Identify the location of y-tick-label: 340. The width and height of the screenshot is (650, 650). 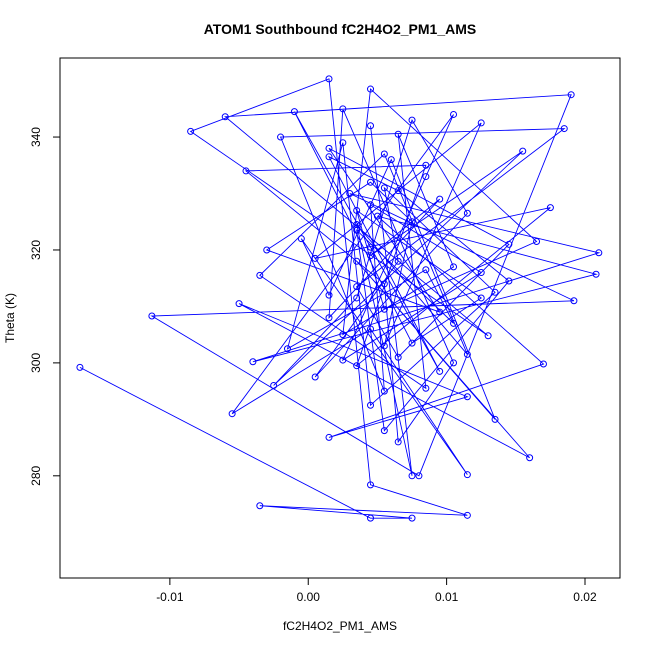
(36, 137).